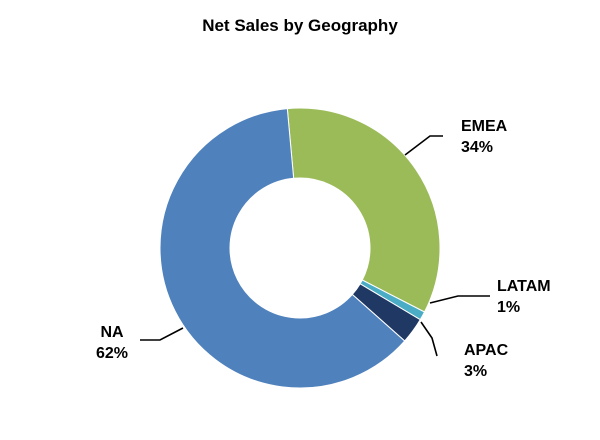  Describe the element at coordinates (508, 307) in the screenshot. I see `slice-label-latam-value: 1%` at that location.